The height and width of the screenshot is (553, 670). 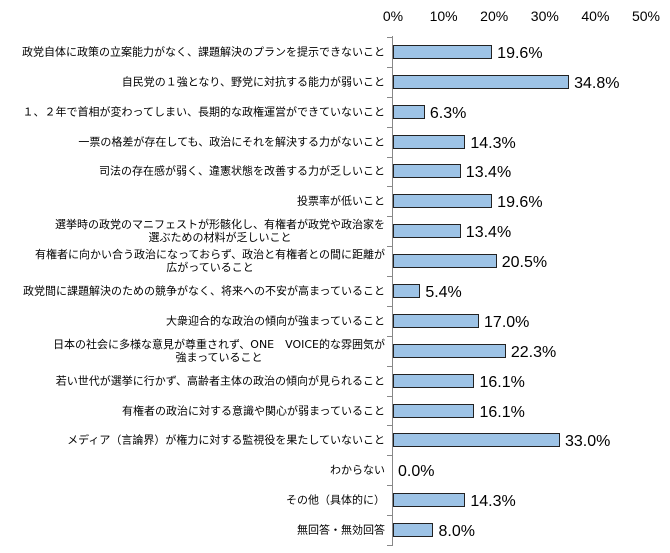 I want to click on category-label: 有権者に向かい合う政治になっておらず、政治と有権者との間に距離が 広がっていること, so click(x=209, y=261).